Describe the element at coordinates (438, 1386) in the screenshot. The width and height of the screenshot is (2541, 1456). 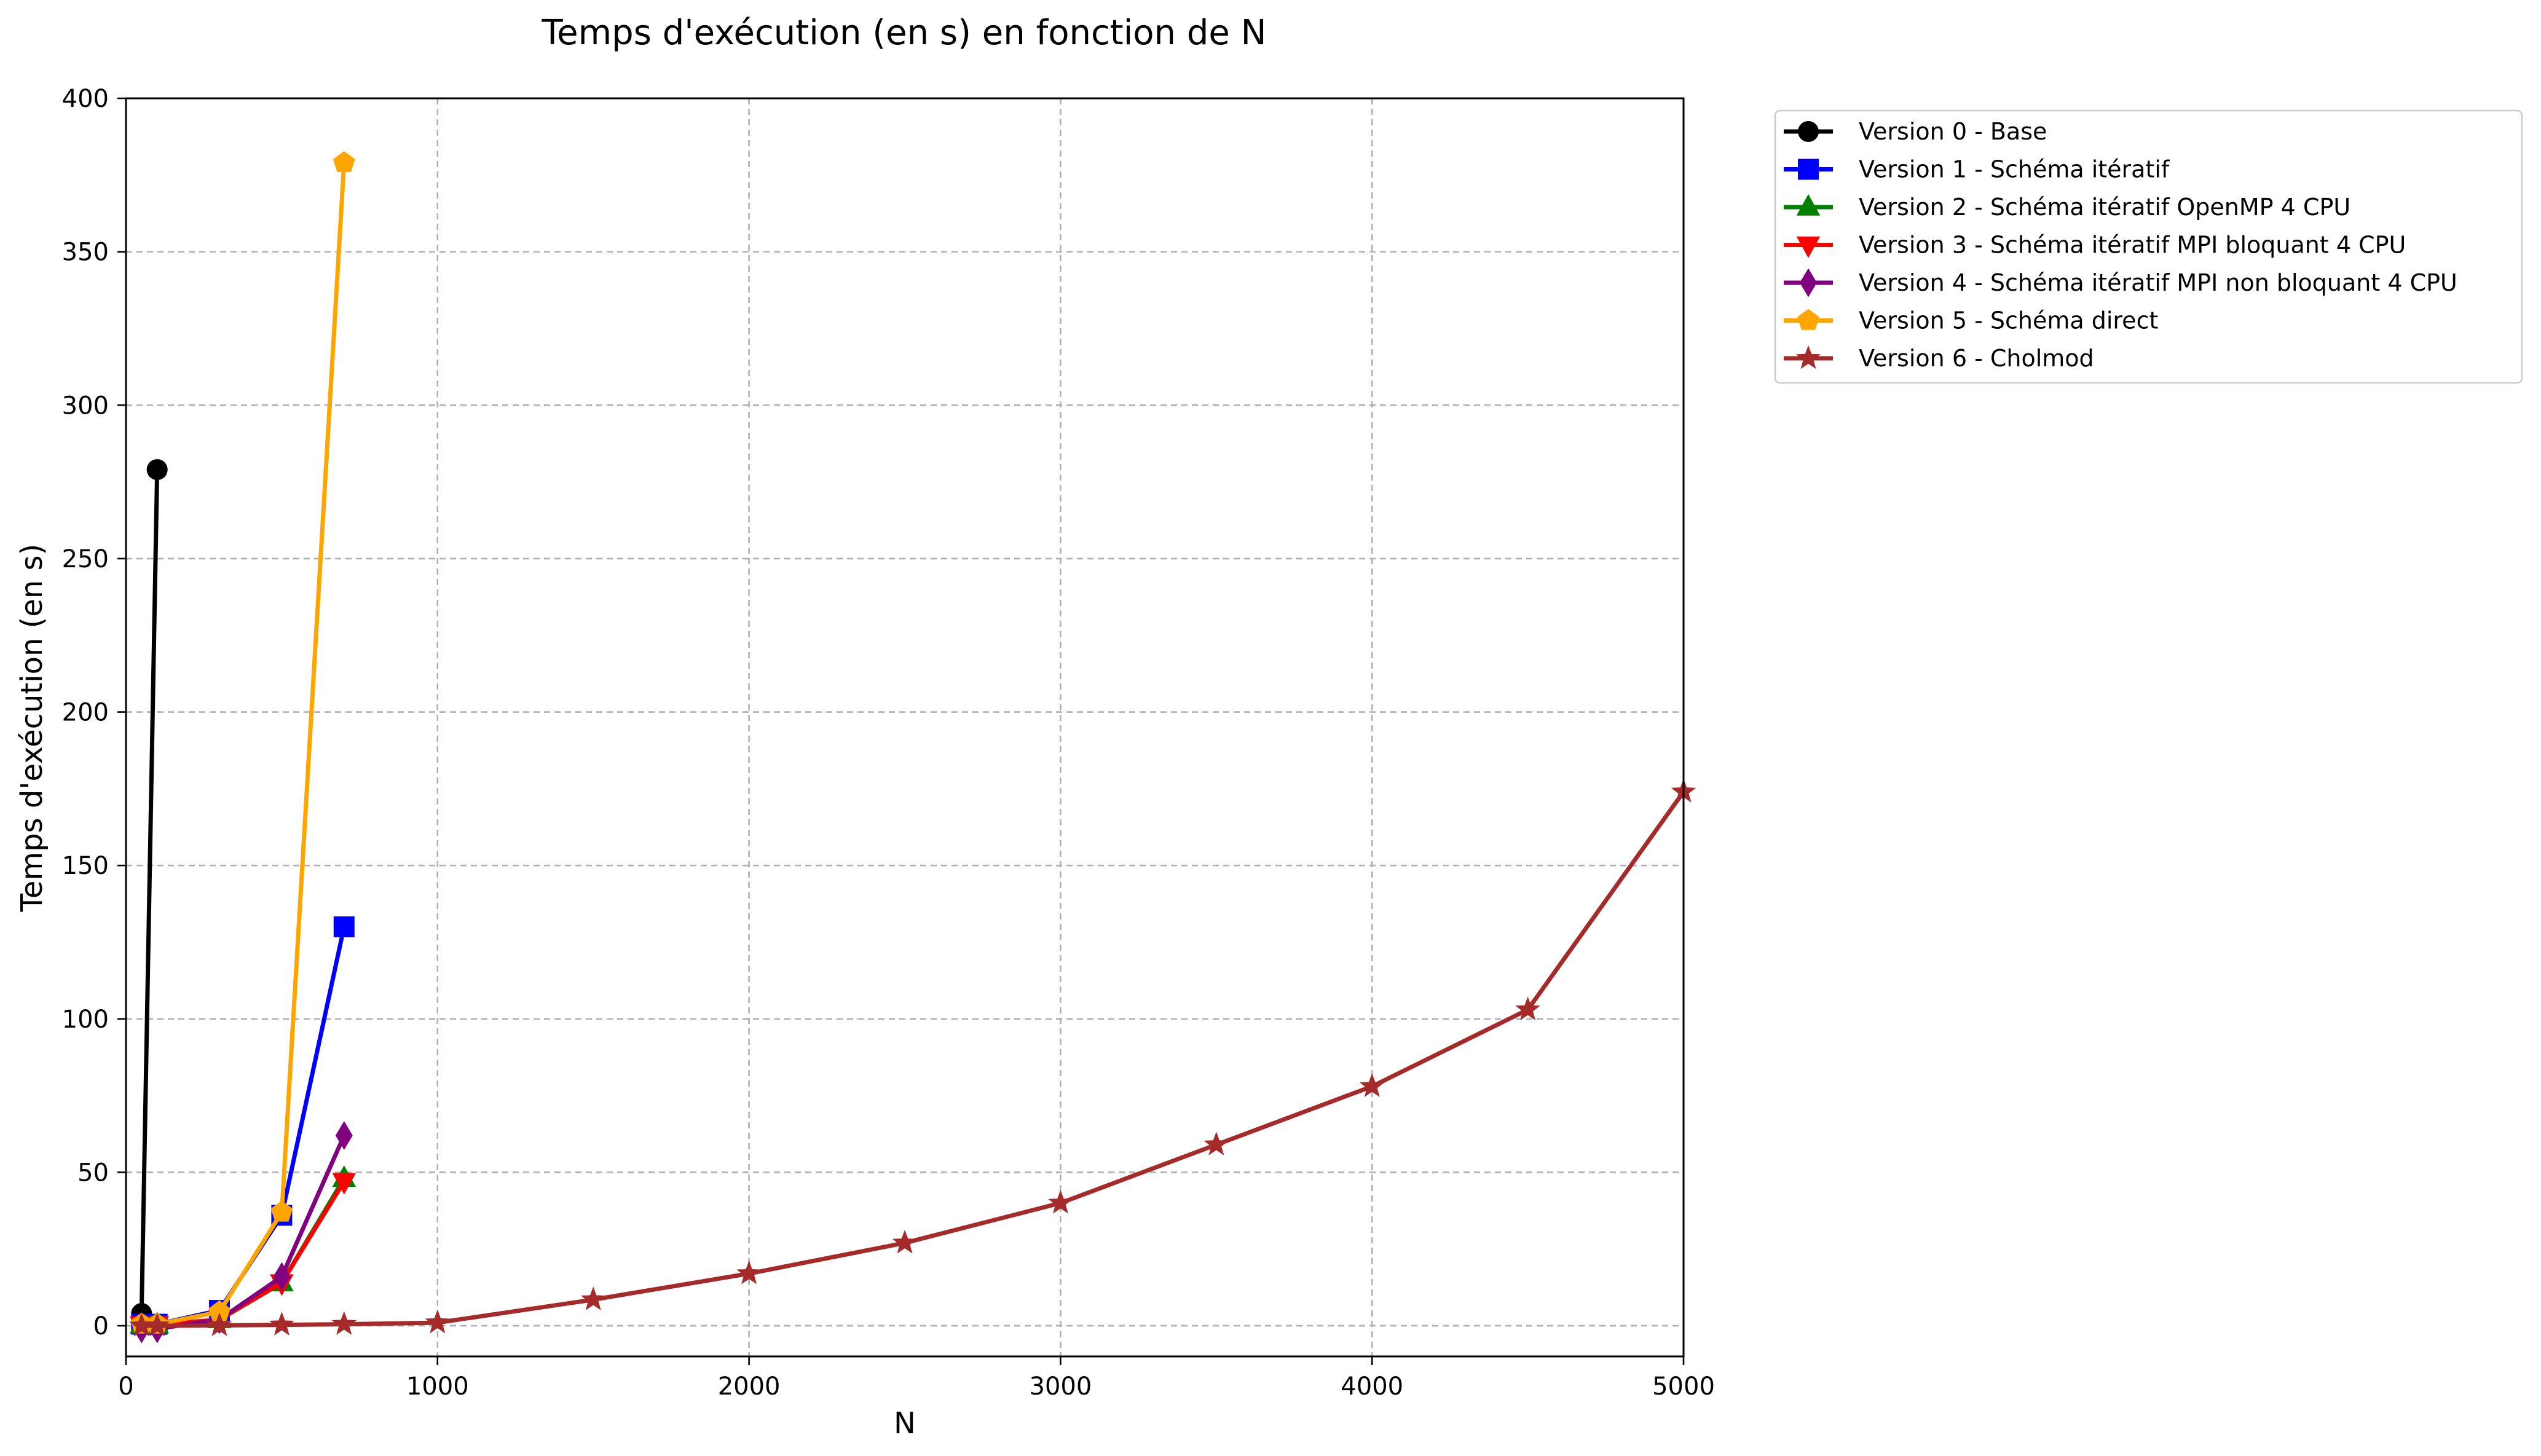
I see `x-tick-label: 1000` at that location.